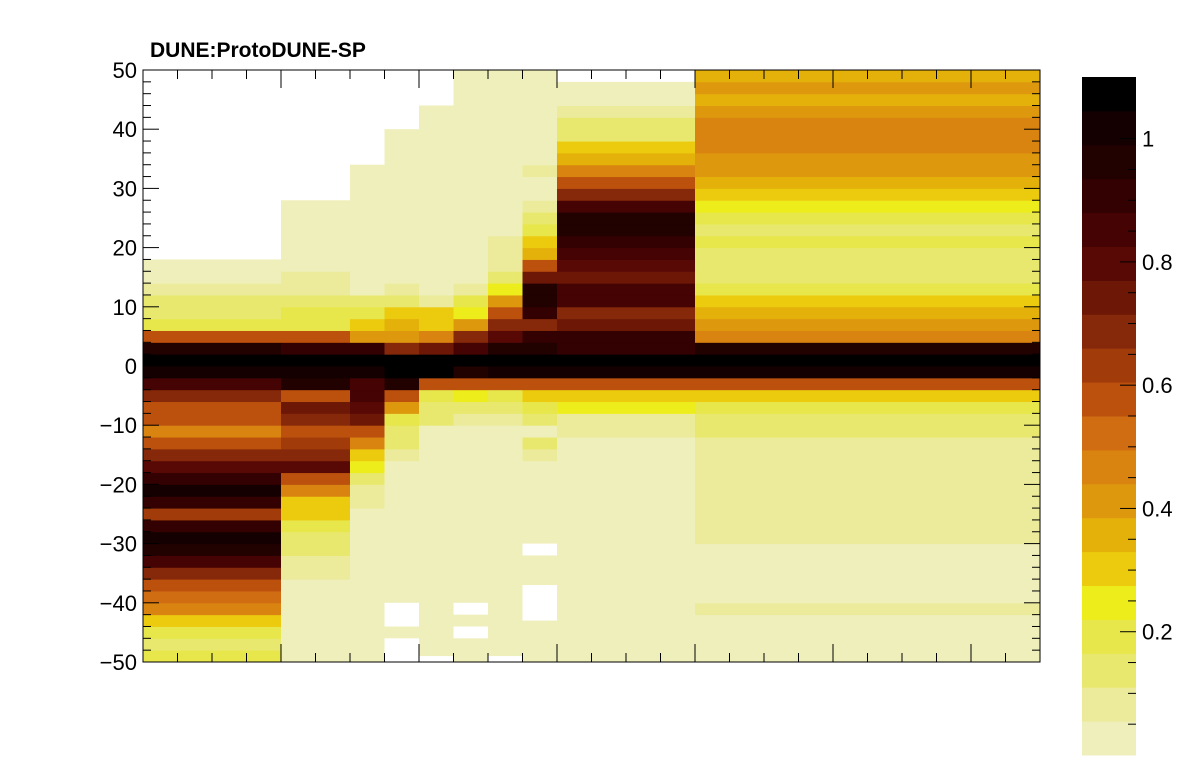  I want to click on y-tick-label: −50, so click(118, 662).